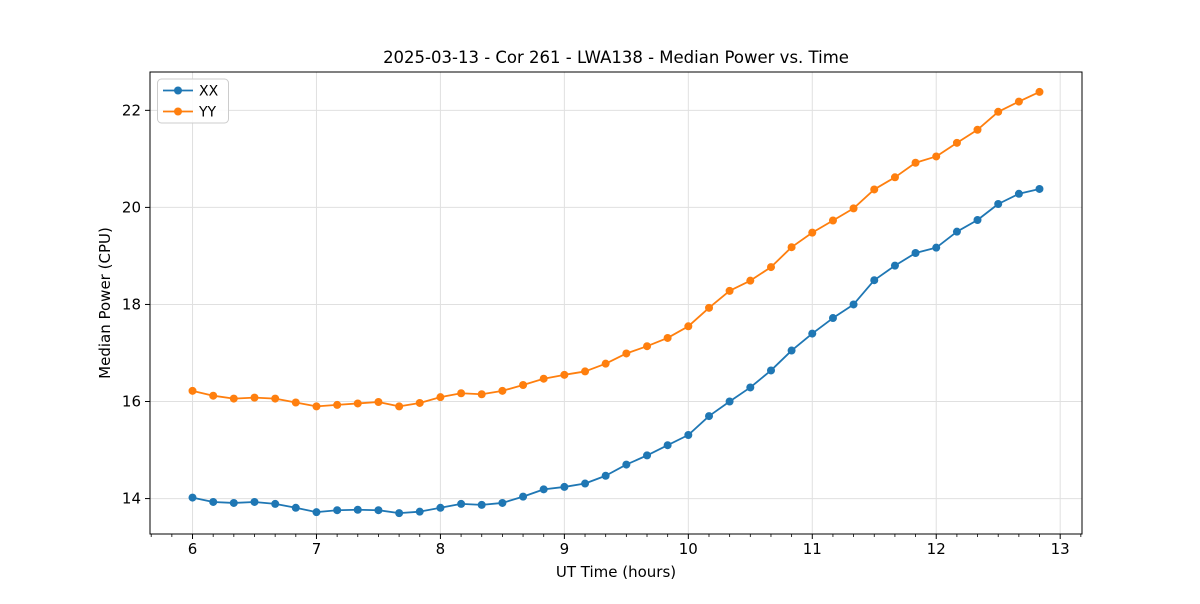  I want to click on y-tick-label: 16, so click(131, 402).